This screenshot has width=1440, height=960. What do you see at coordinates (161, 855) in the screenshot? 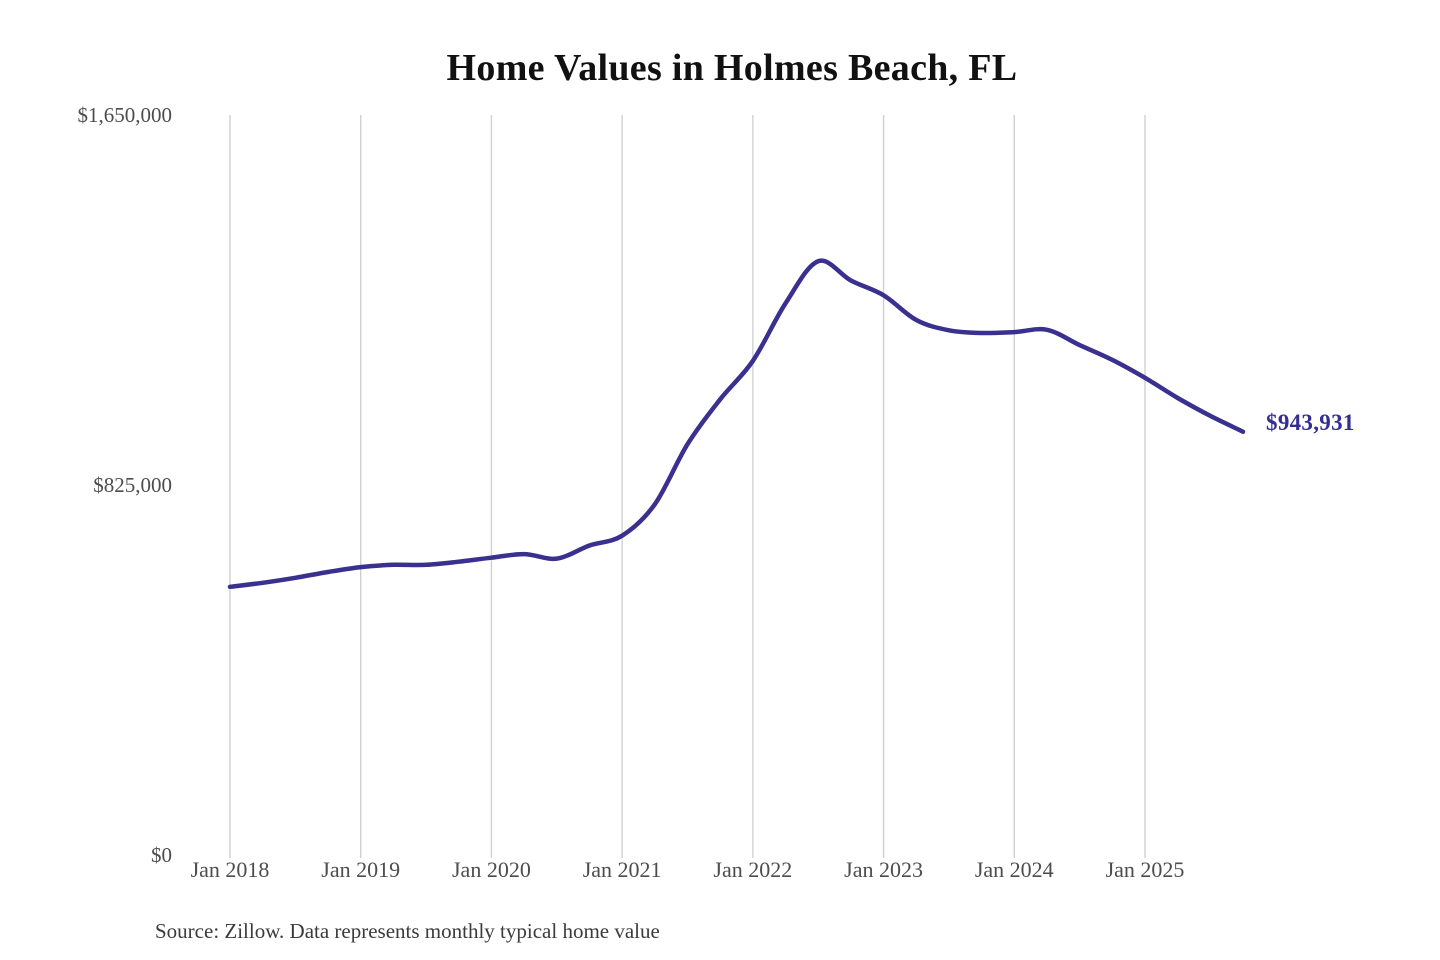
I see `y-axis-tick-0: $0` at bounding box center [161, 855].